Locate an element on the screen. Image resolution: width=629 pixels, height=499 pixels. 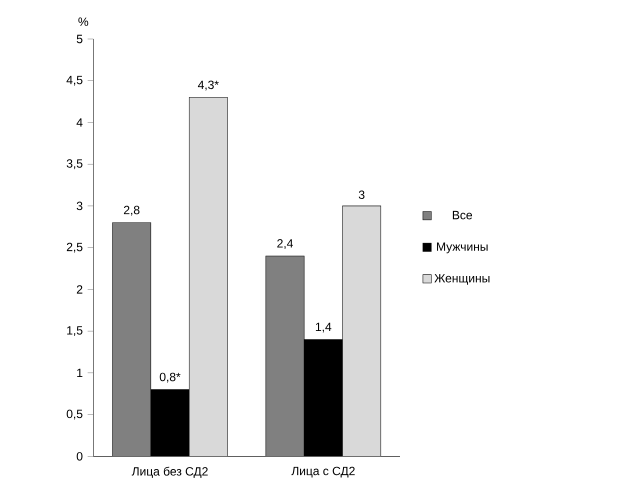
y-tick-label: 0,5 is located at coordinates (74, 415).